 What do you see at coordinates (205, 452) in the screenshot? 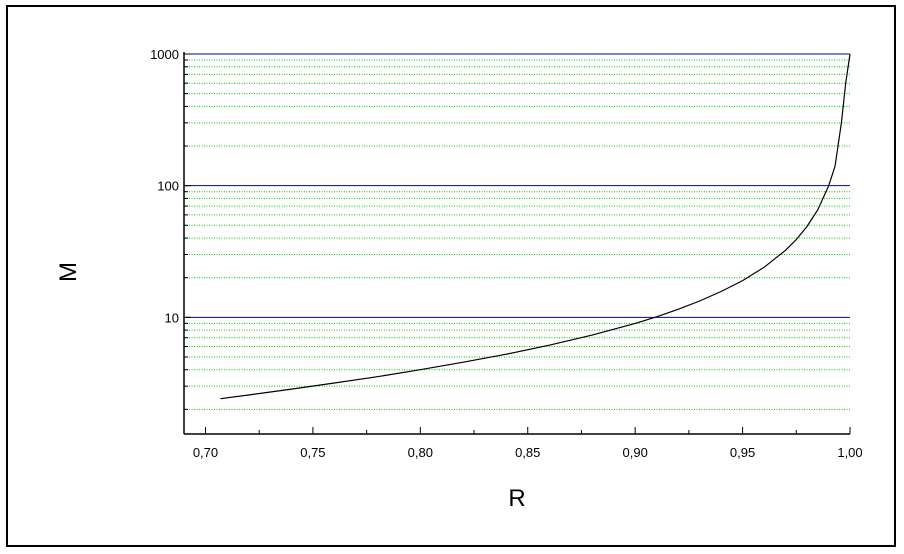
I see `x-tick-label: 0,70` at bounding box center [205, 452].